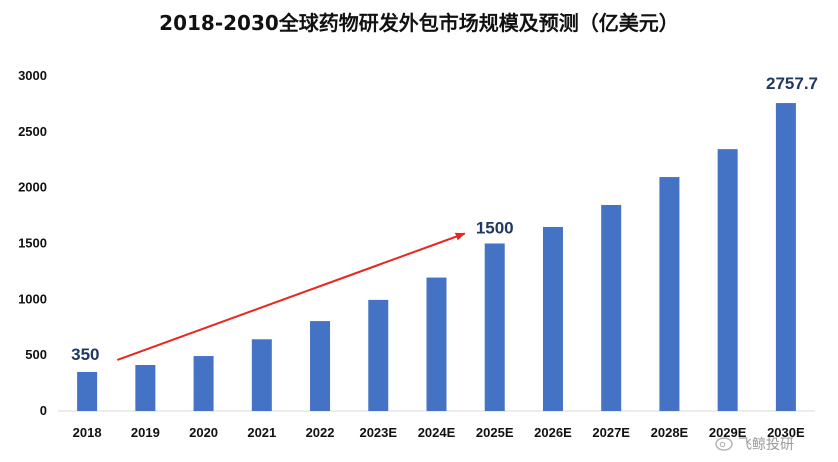  What do you see at coordinates (495, 432) in the screenshot?
I see `x-tick-label: 2025E` at bounding box center [495, 432].